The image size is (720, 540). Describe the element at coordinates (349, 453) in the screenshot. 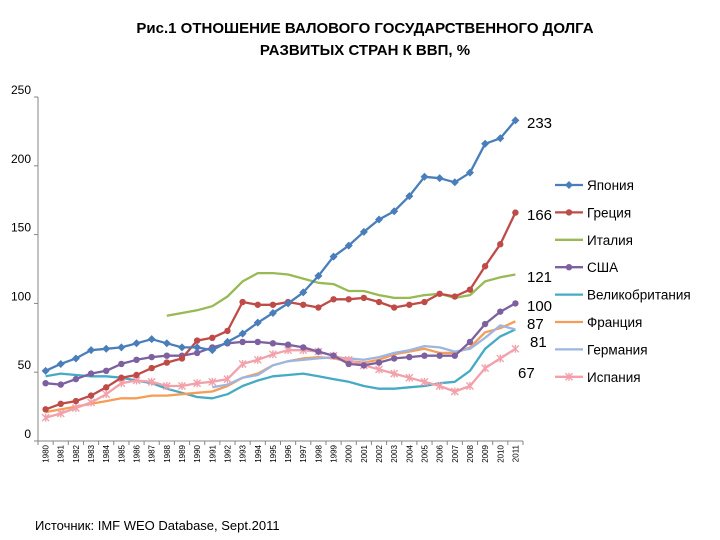

I see `x-tick-label: 2000` at that location.